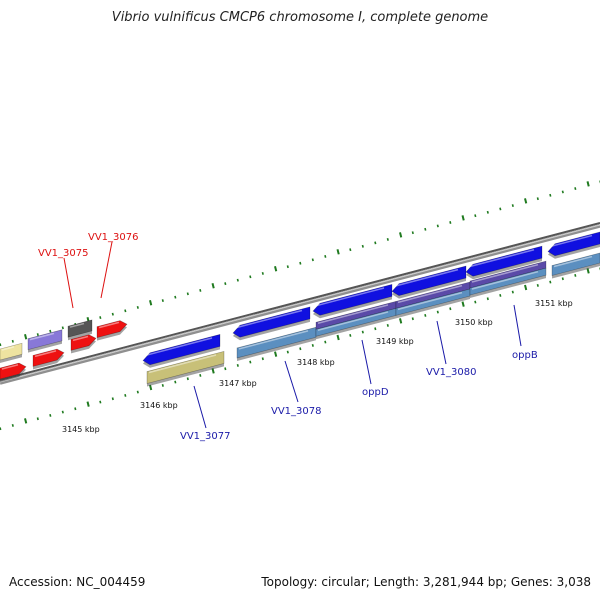  I want to click on gene-label: VV1_3076, so click(113, 237).